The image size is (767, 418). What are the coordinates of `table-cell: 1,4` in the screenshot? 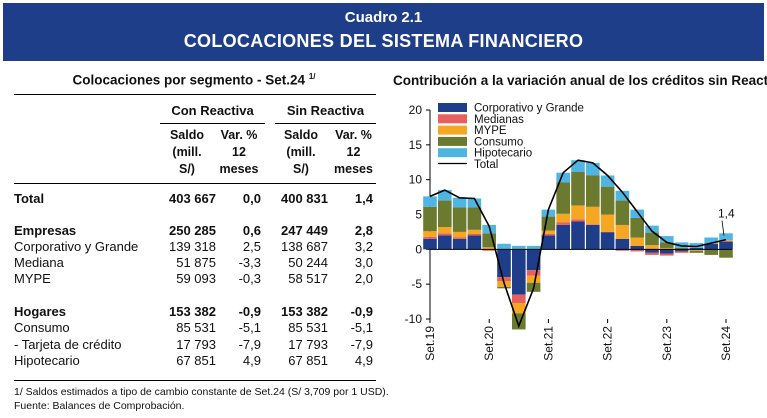 It's located at (363, 198).